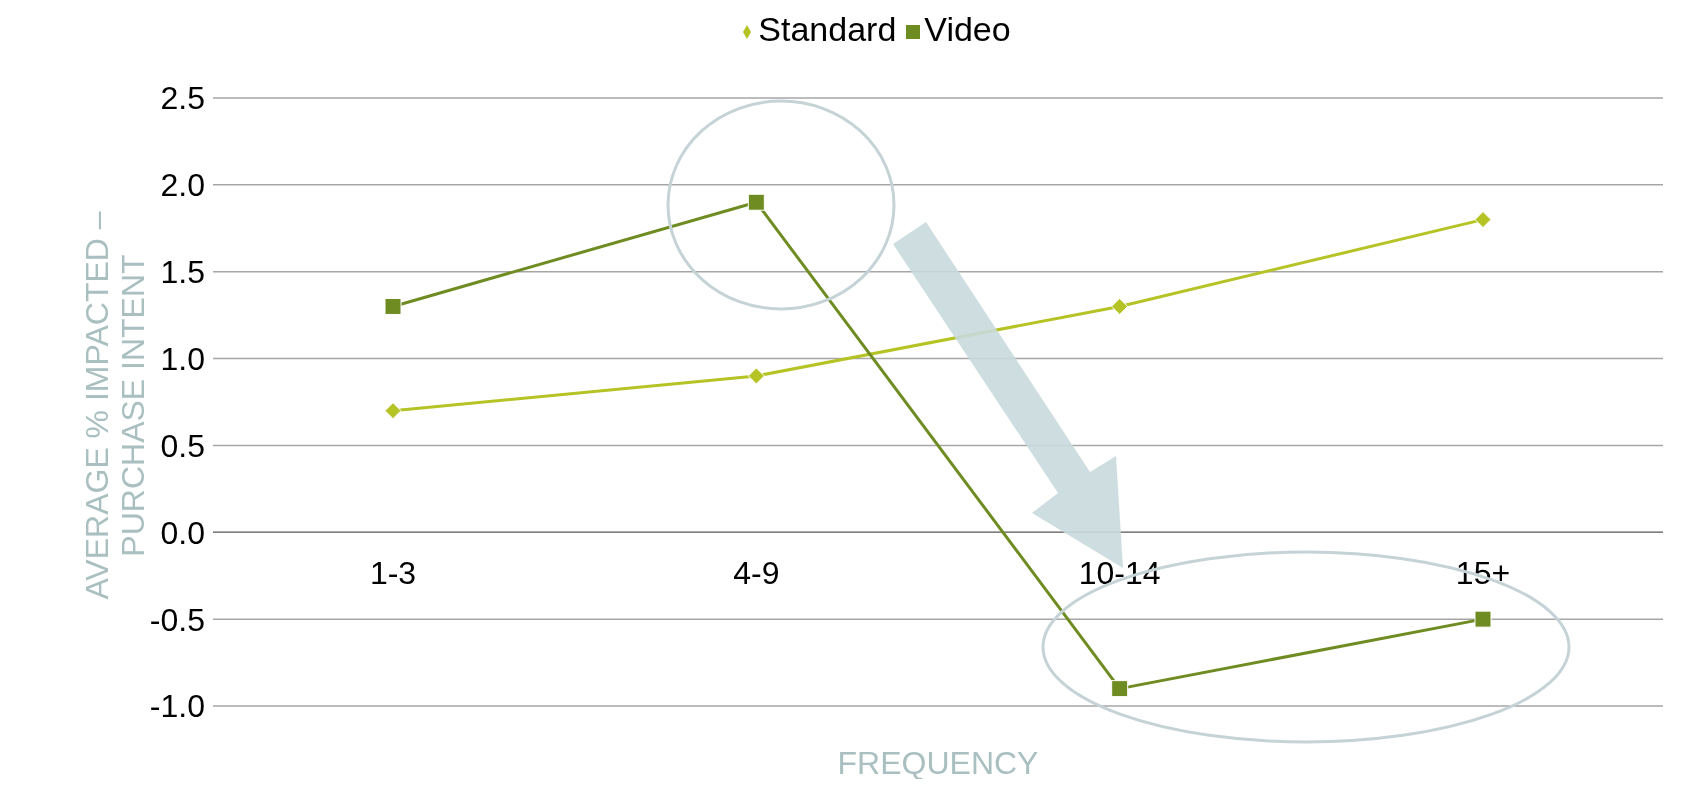 The image size is (1685, 787). Describe the element at coordinates (182, 532) in the screenshot. I see `y-tick-label: 0.0` at that location.